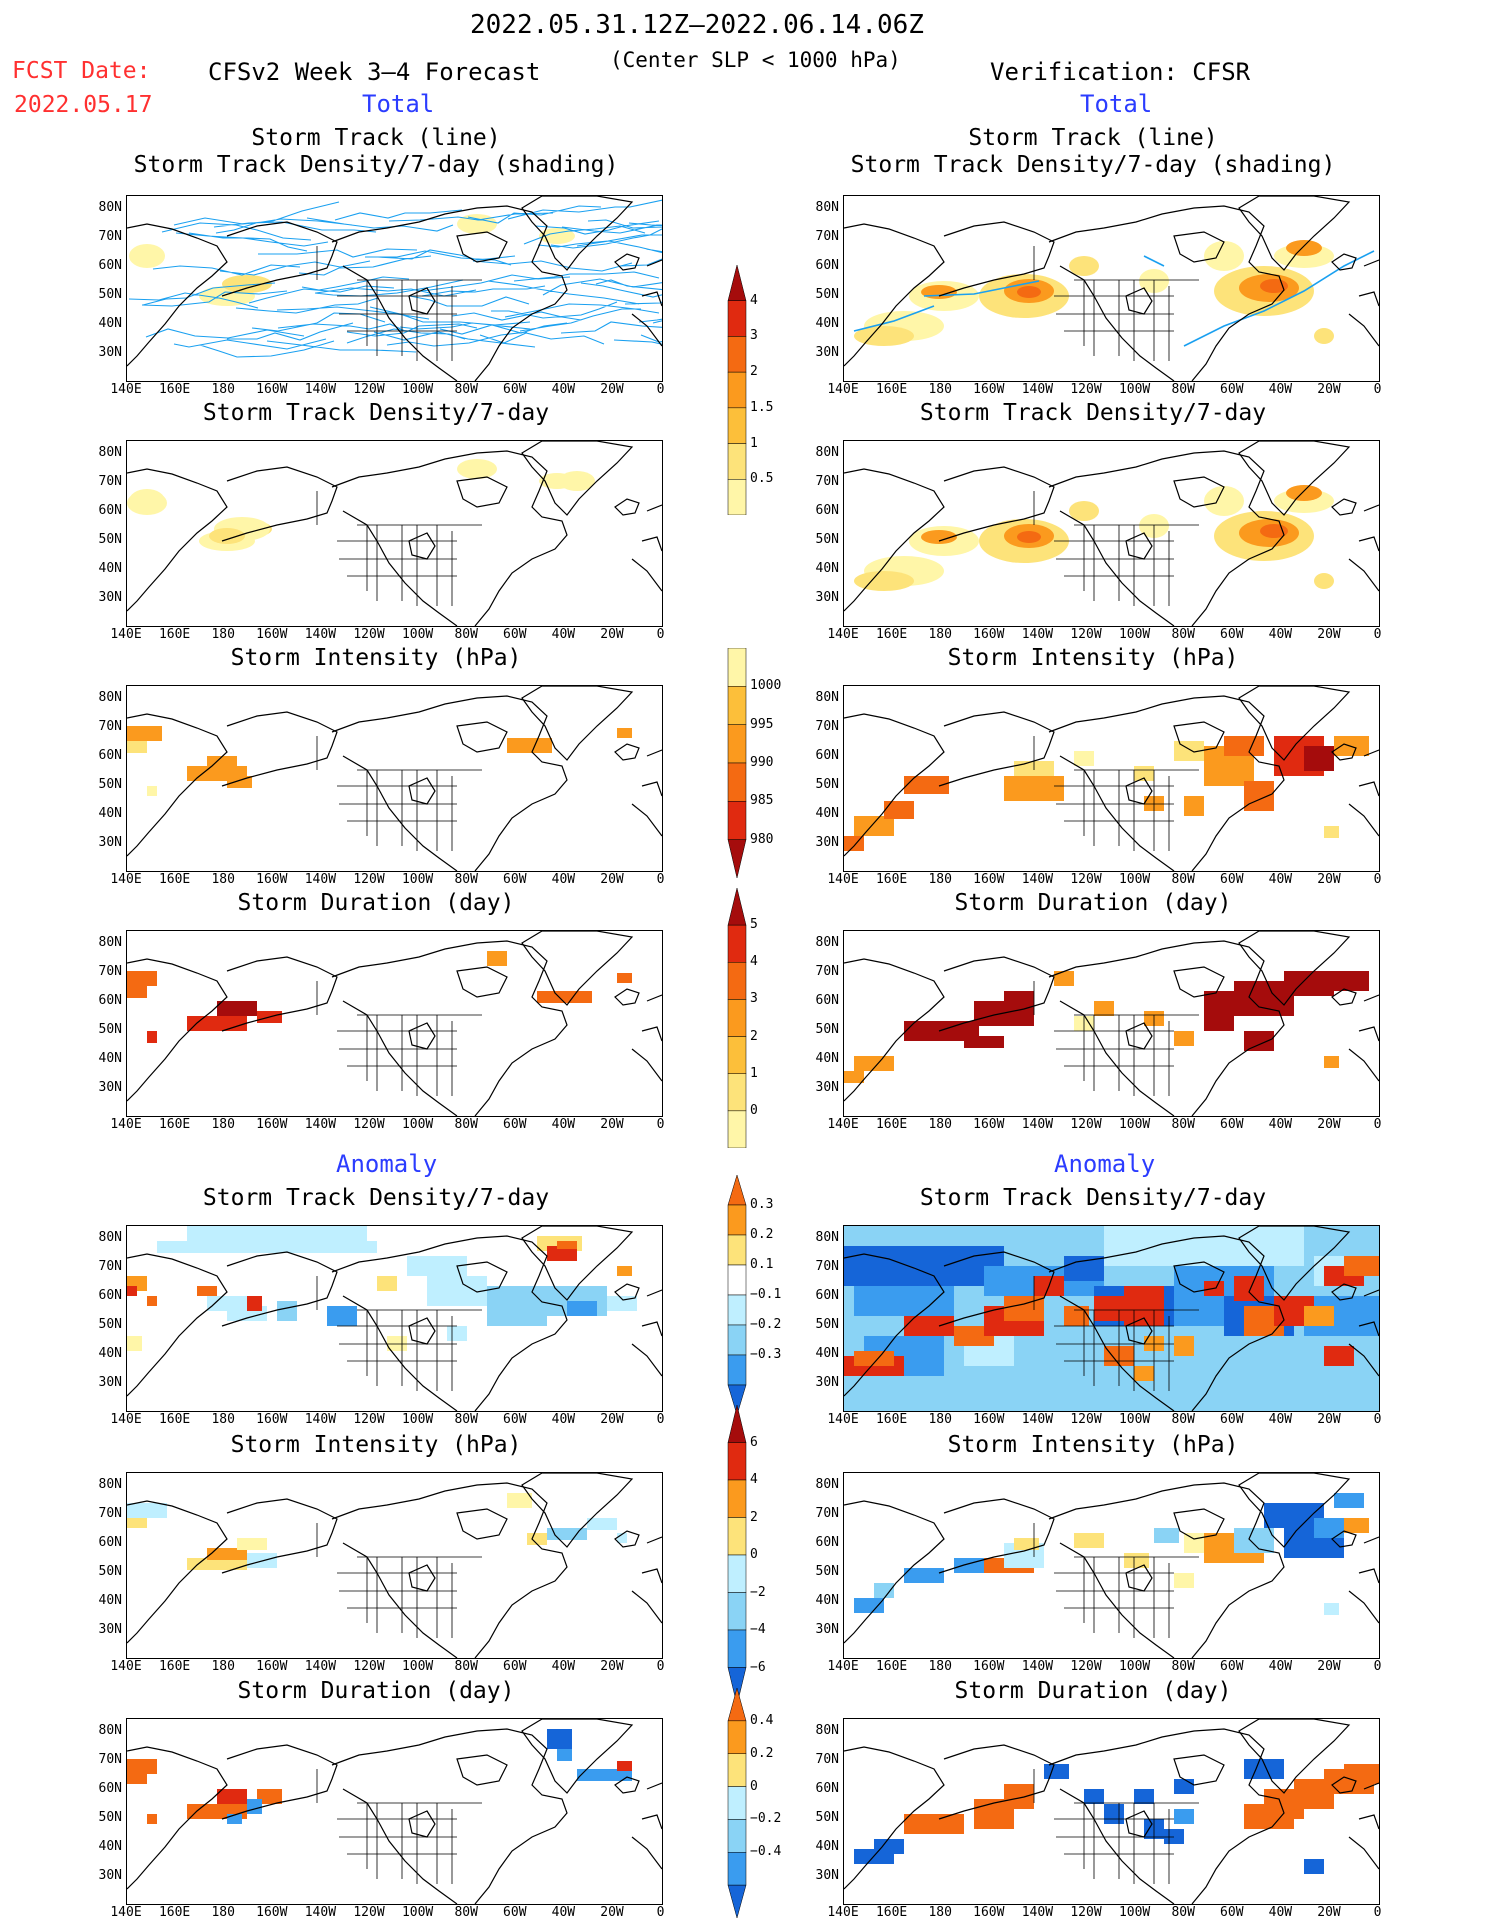 The image size is (1487, 1925). I want to click on right-anomaly-label: Anomaly, so click(1105, 1164).